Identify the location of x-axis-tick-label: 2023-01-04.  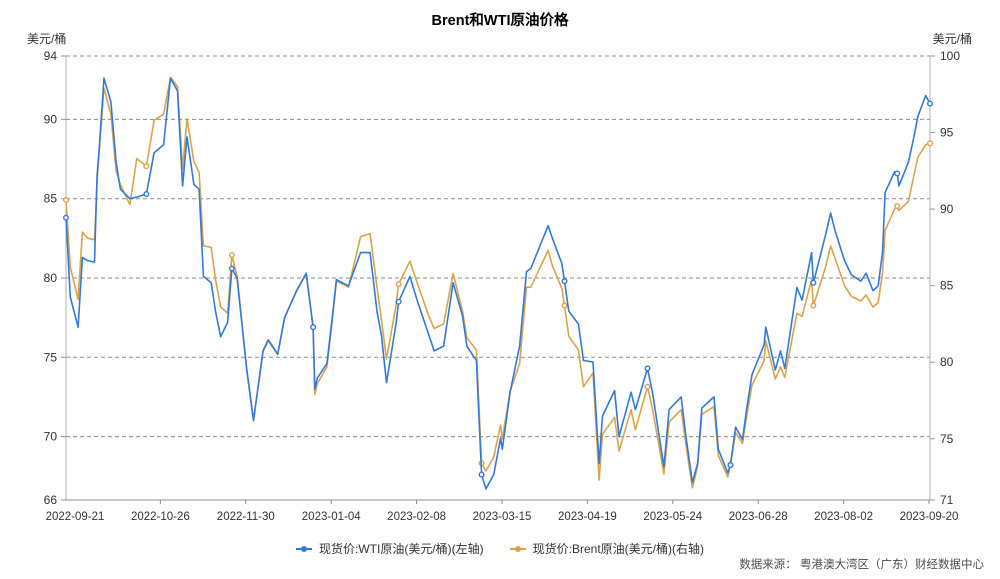
(331, 517).